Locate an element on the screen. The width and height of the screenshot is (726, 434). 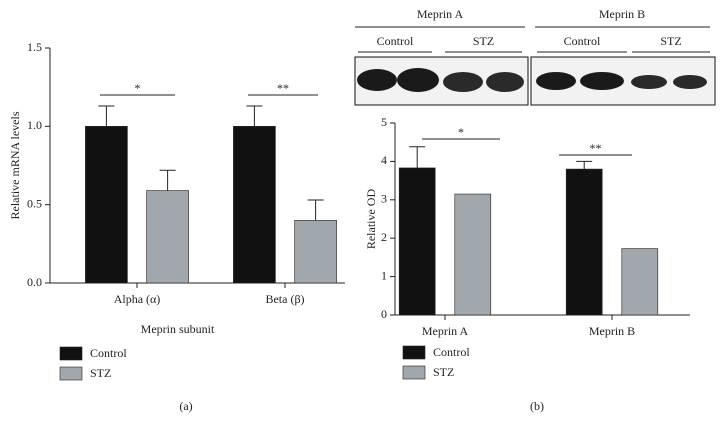
x-tick-label: Meprin B is located at coordinates (612, 331).